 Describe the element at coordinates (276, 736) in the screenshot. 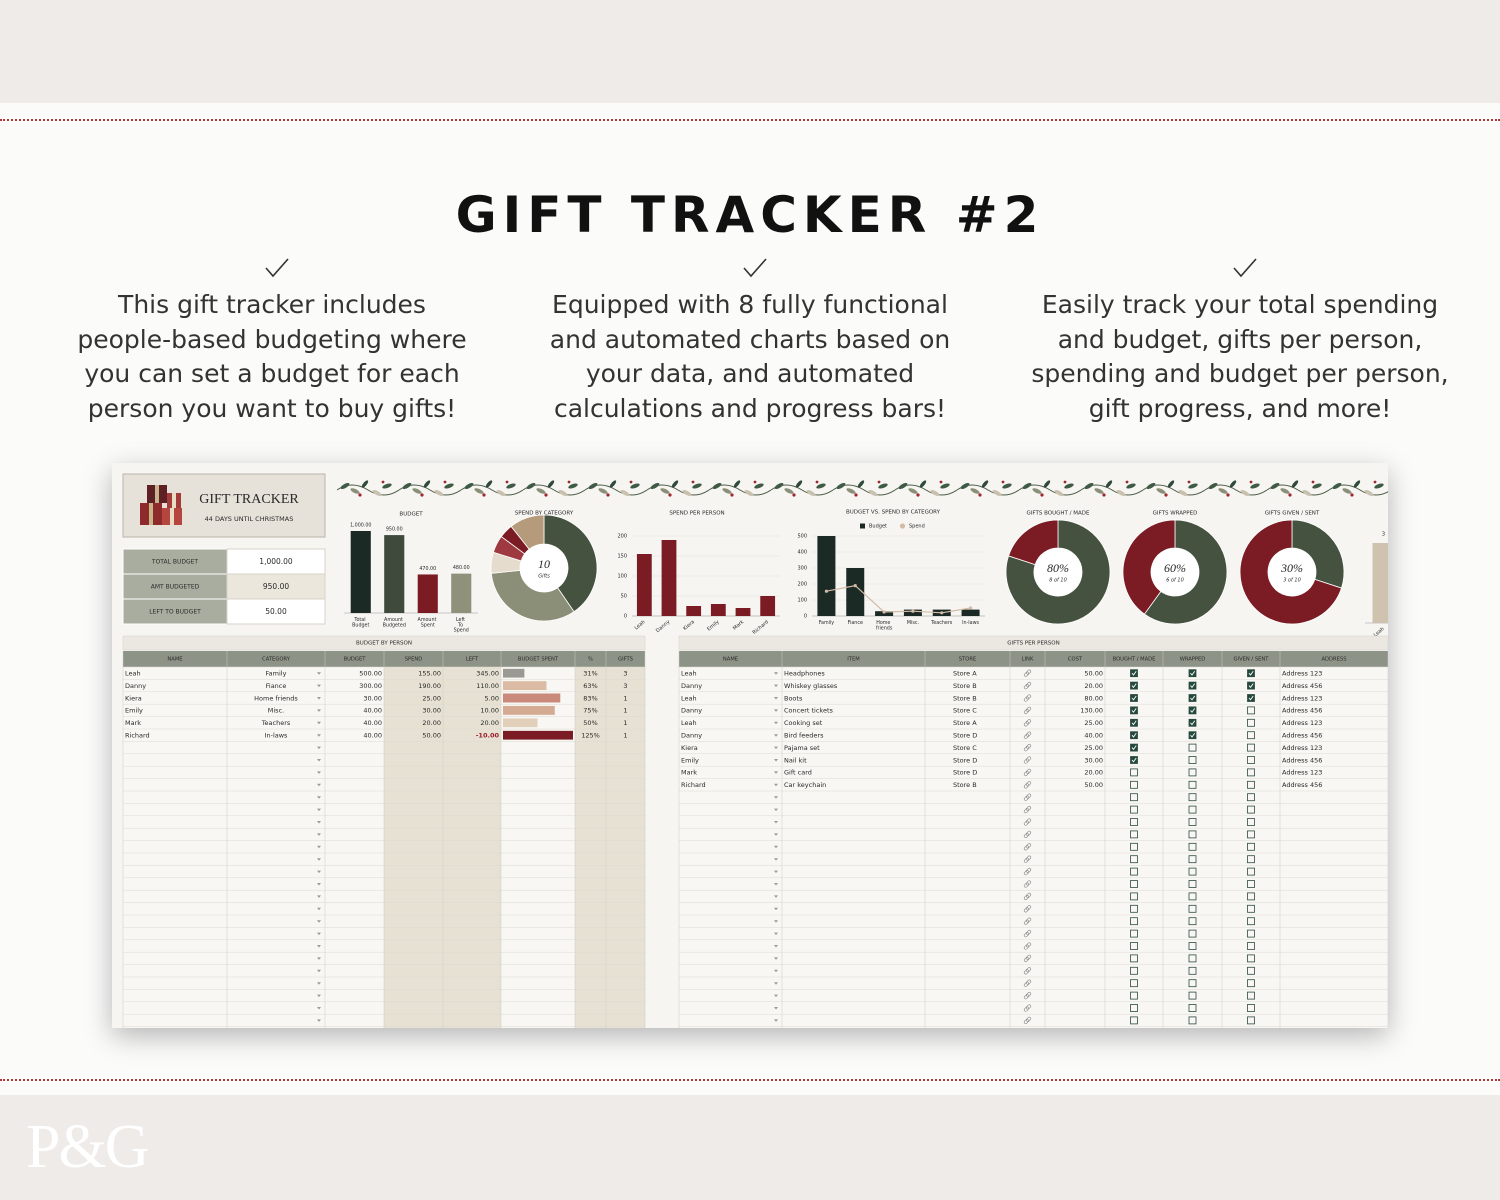

I see `cell-category: In-laws` at that location.